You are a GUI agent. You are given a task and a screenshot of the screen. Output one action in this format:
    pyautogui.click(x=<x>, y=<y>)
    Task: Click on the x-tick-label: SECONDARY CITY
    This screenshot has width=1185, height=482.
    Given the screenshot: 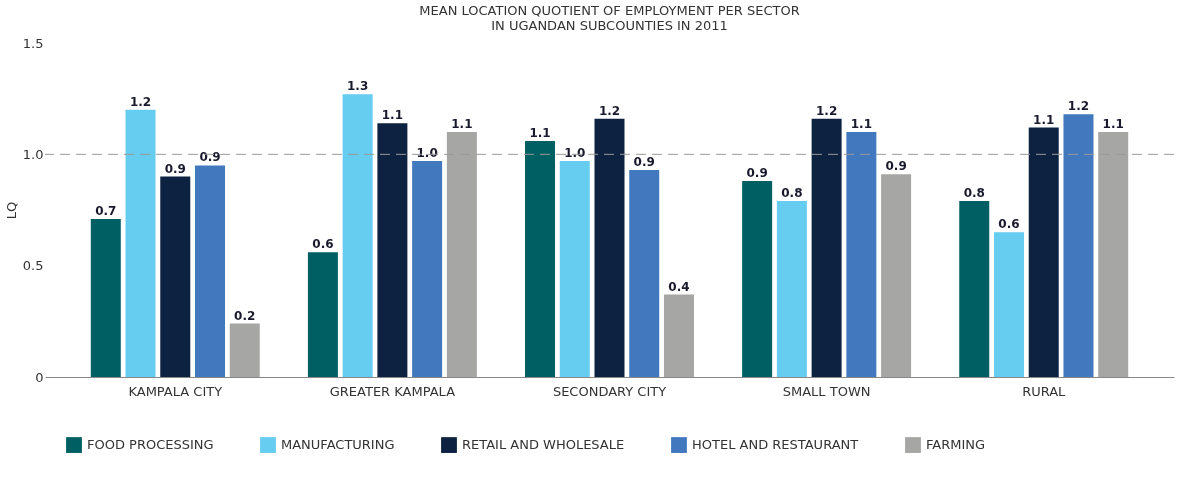 What is the action you would take?
    pyautogui.click(x=609, y=391)
    